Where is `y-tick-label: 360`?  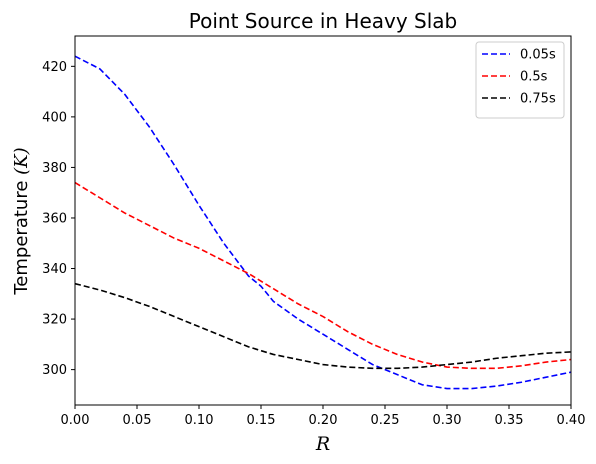
y-tick-label: 360 is located at coordinates (54, 218).